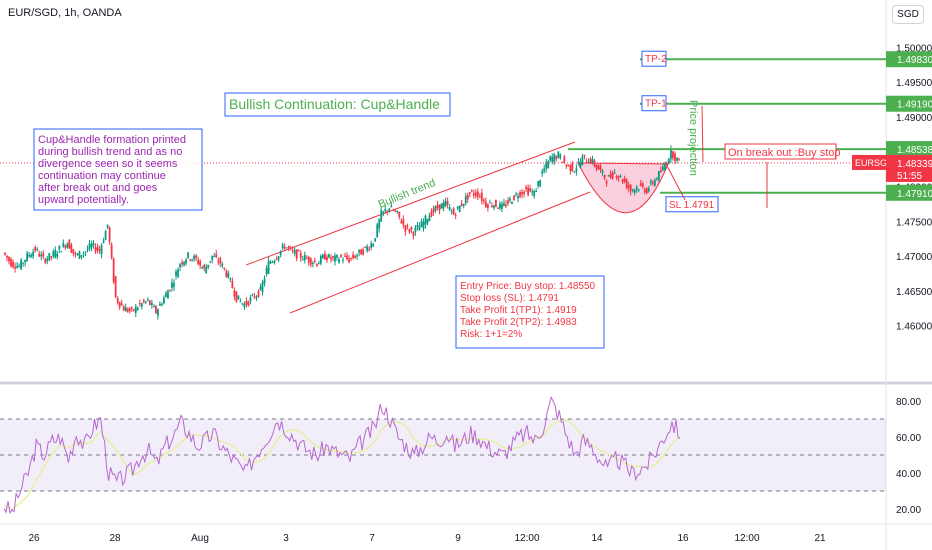 The height and width of the screenshot is (550, 932). What do you see at coordinates (914, 292) in the screenshot?
I see `price-tick: 1.46500` at bounding box center [914, 292].